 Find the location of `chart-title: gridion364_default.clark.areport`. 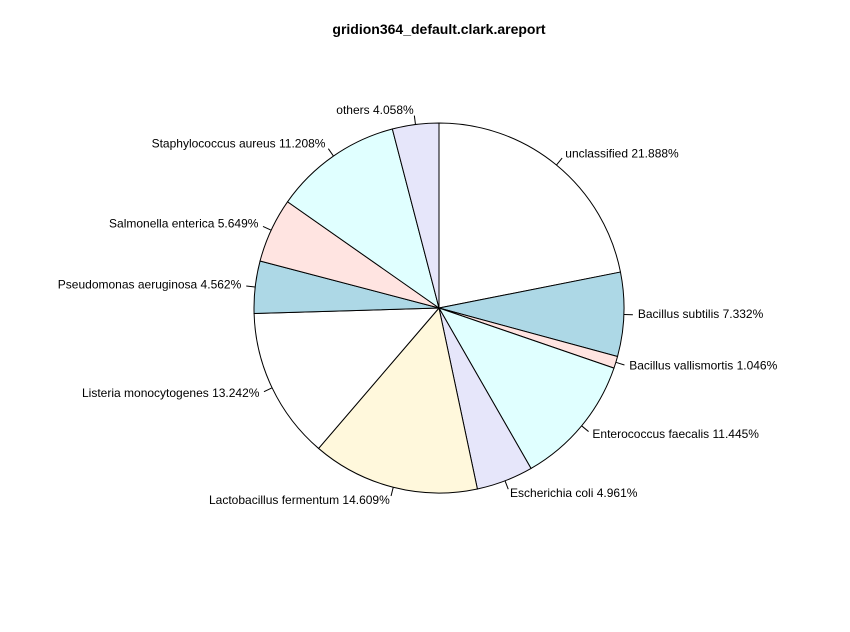

chart-title: gridion364_default.clark.areport is located at coordinates (439, 29).